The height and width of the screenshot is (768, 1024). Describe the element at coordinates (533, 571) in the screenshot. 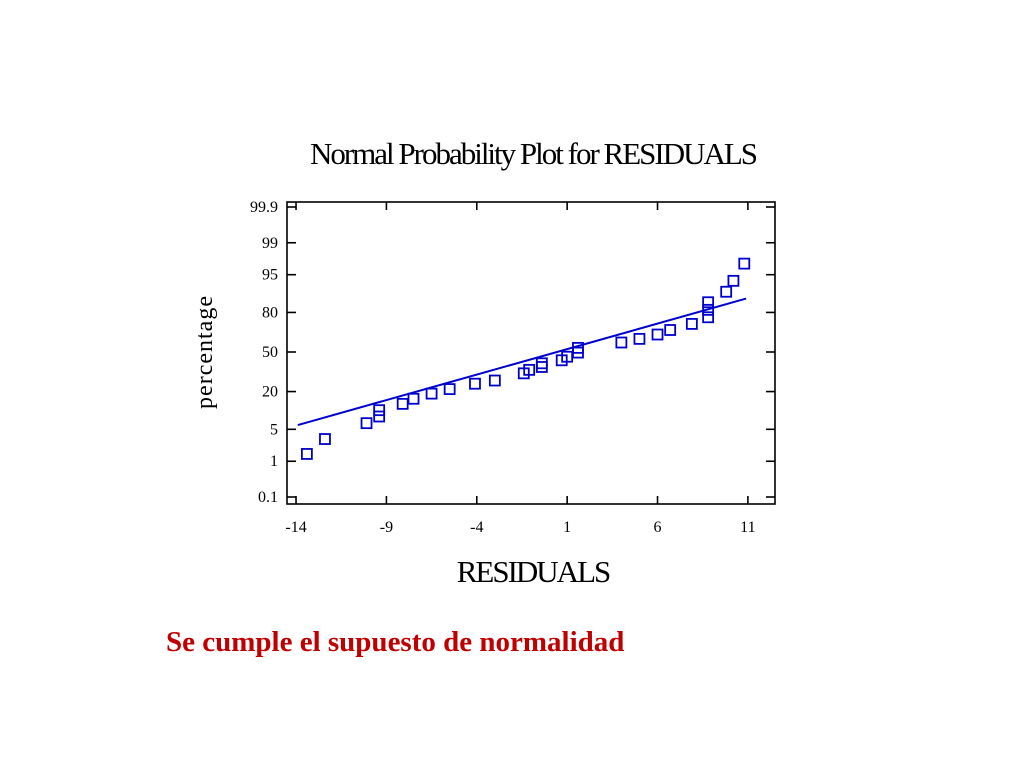

I see `x-axis-label: RESIDUALS` at that location.